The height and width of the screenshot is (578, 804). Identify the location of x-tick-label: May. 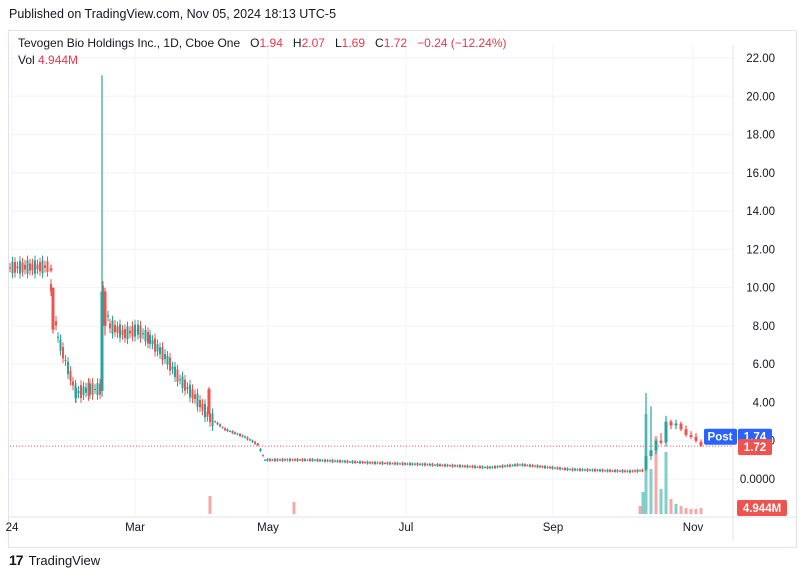
(268, 528).